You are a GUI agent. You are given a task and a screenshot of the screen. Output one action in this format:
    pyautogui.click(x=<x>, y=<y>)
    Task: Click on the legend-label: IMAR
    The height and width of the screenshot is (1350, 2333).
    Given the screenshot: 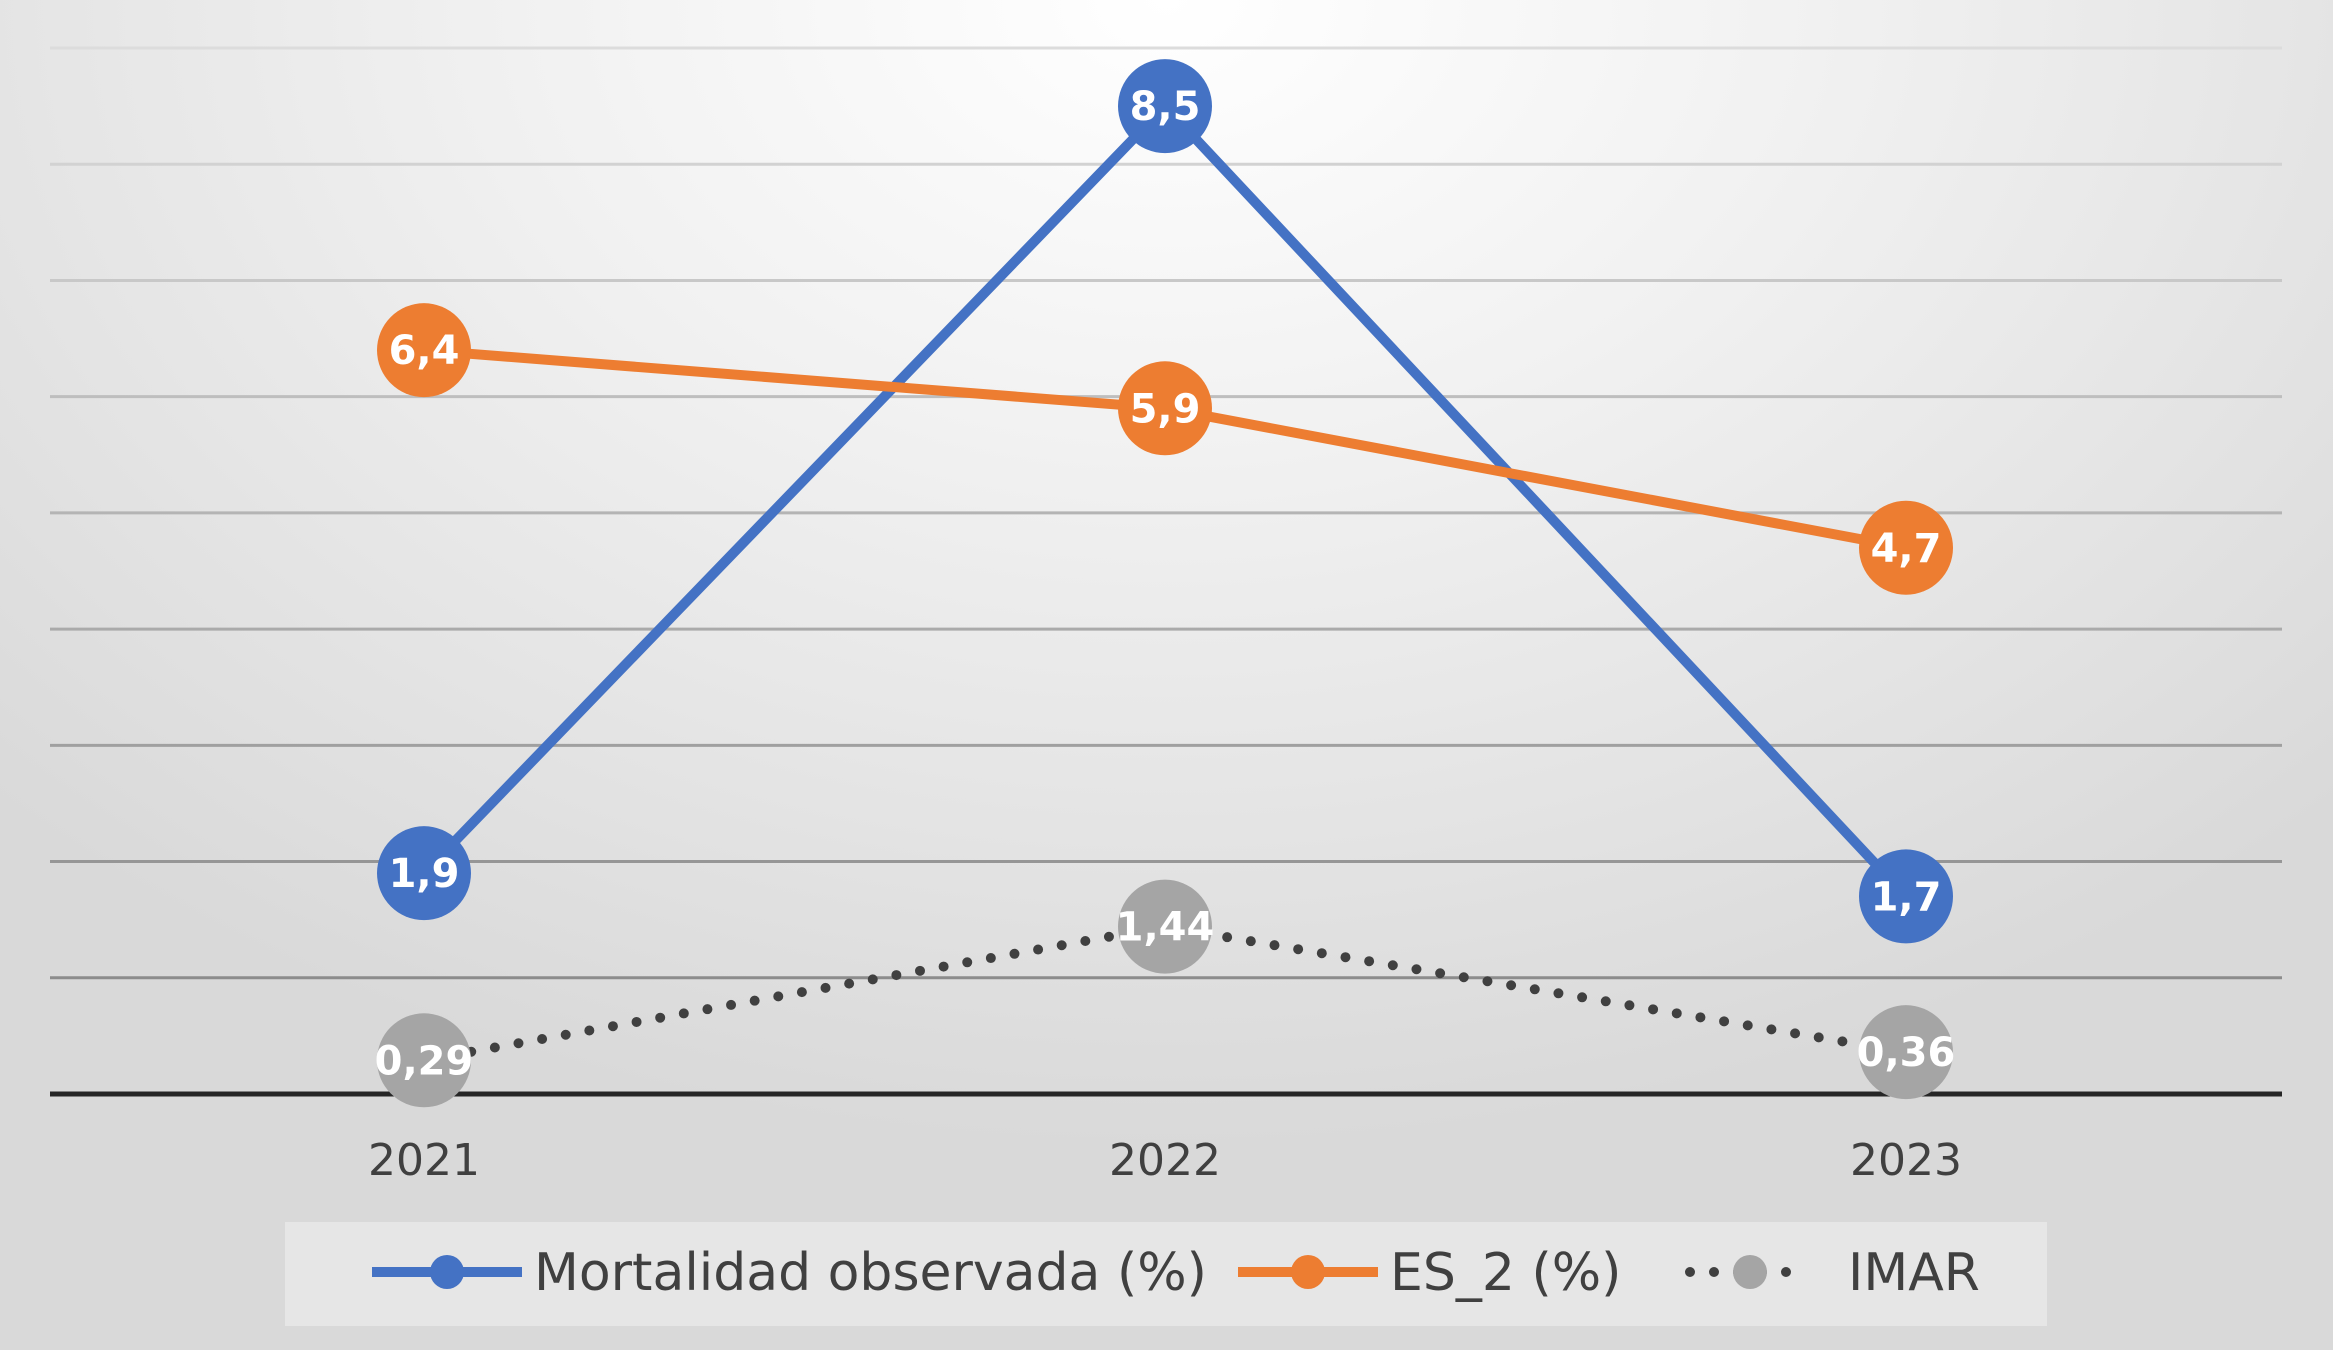 What is the action you would take?
    pyautogui.click(x=1914, y=1273)
    